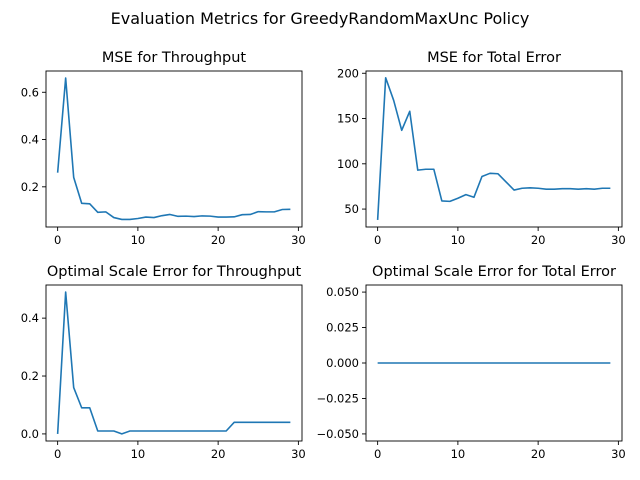 This screenshot has height=480, width=640. Describe the element at coordinates (337, 398) in the screenshot. I see `y-tick-label: −0.025` at that location.